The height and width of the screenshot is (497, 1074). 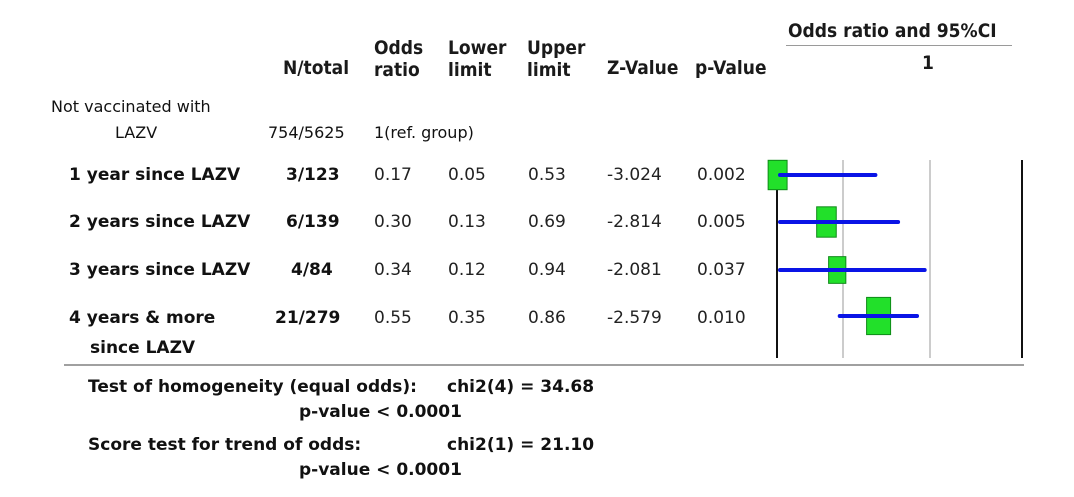 I want to click on trend-p: p-value < 0.0001, so click(x=380, y=470).